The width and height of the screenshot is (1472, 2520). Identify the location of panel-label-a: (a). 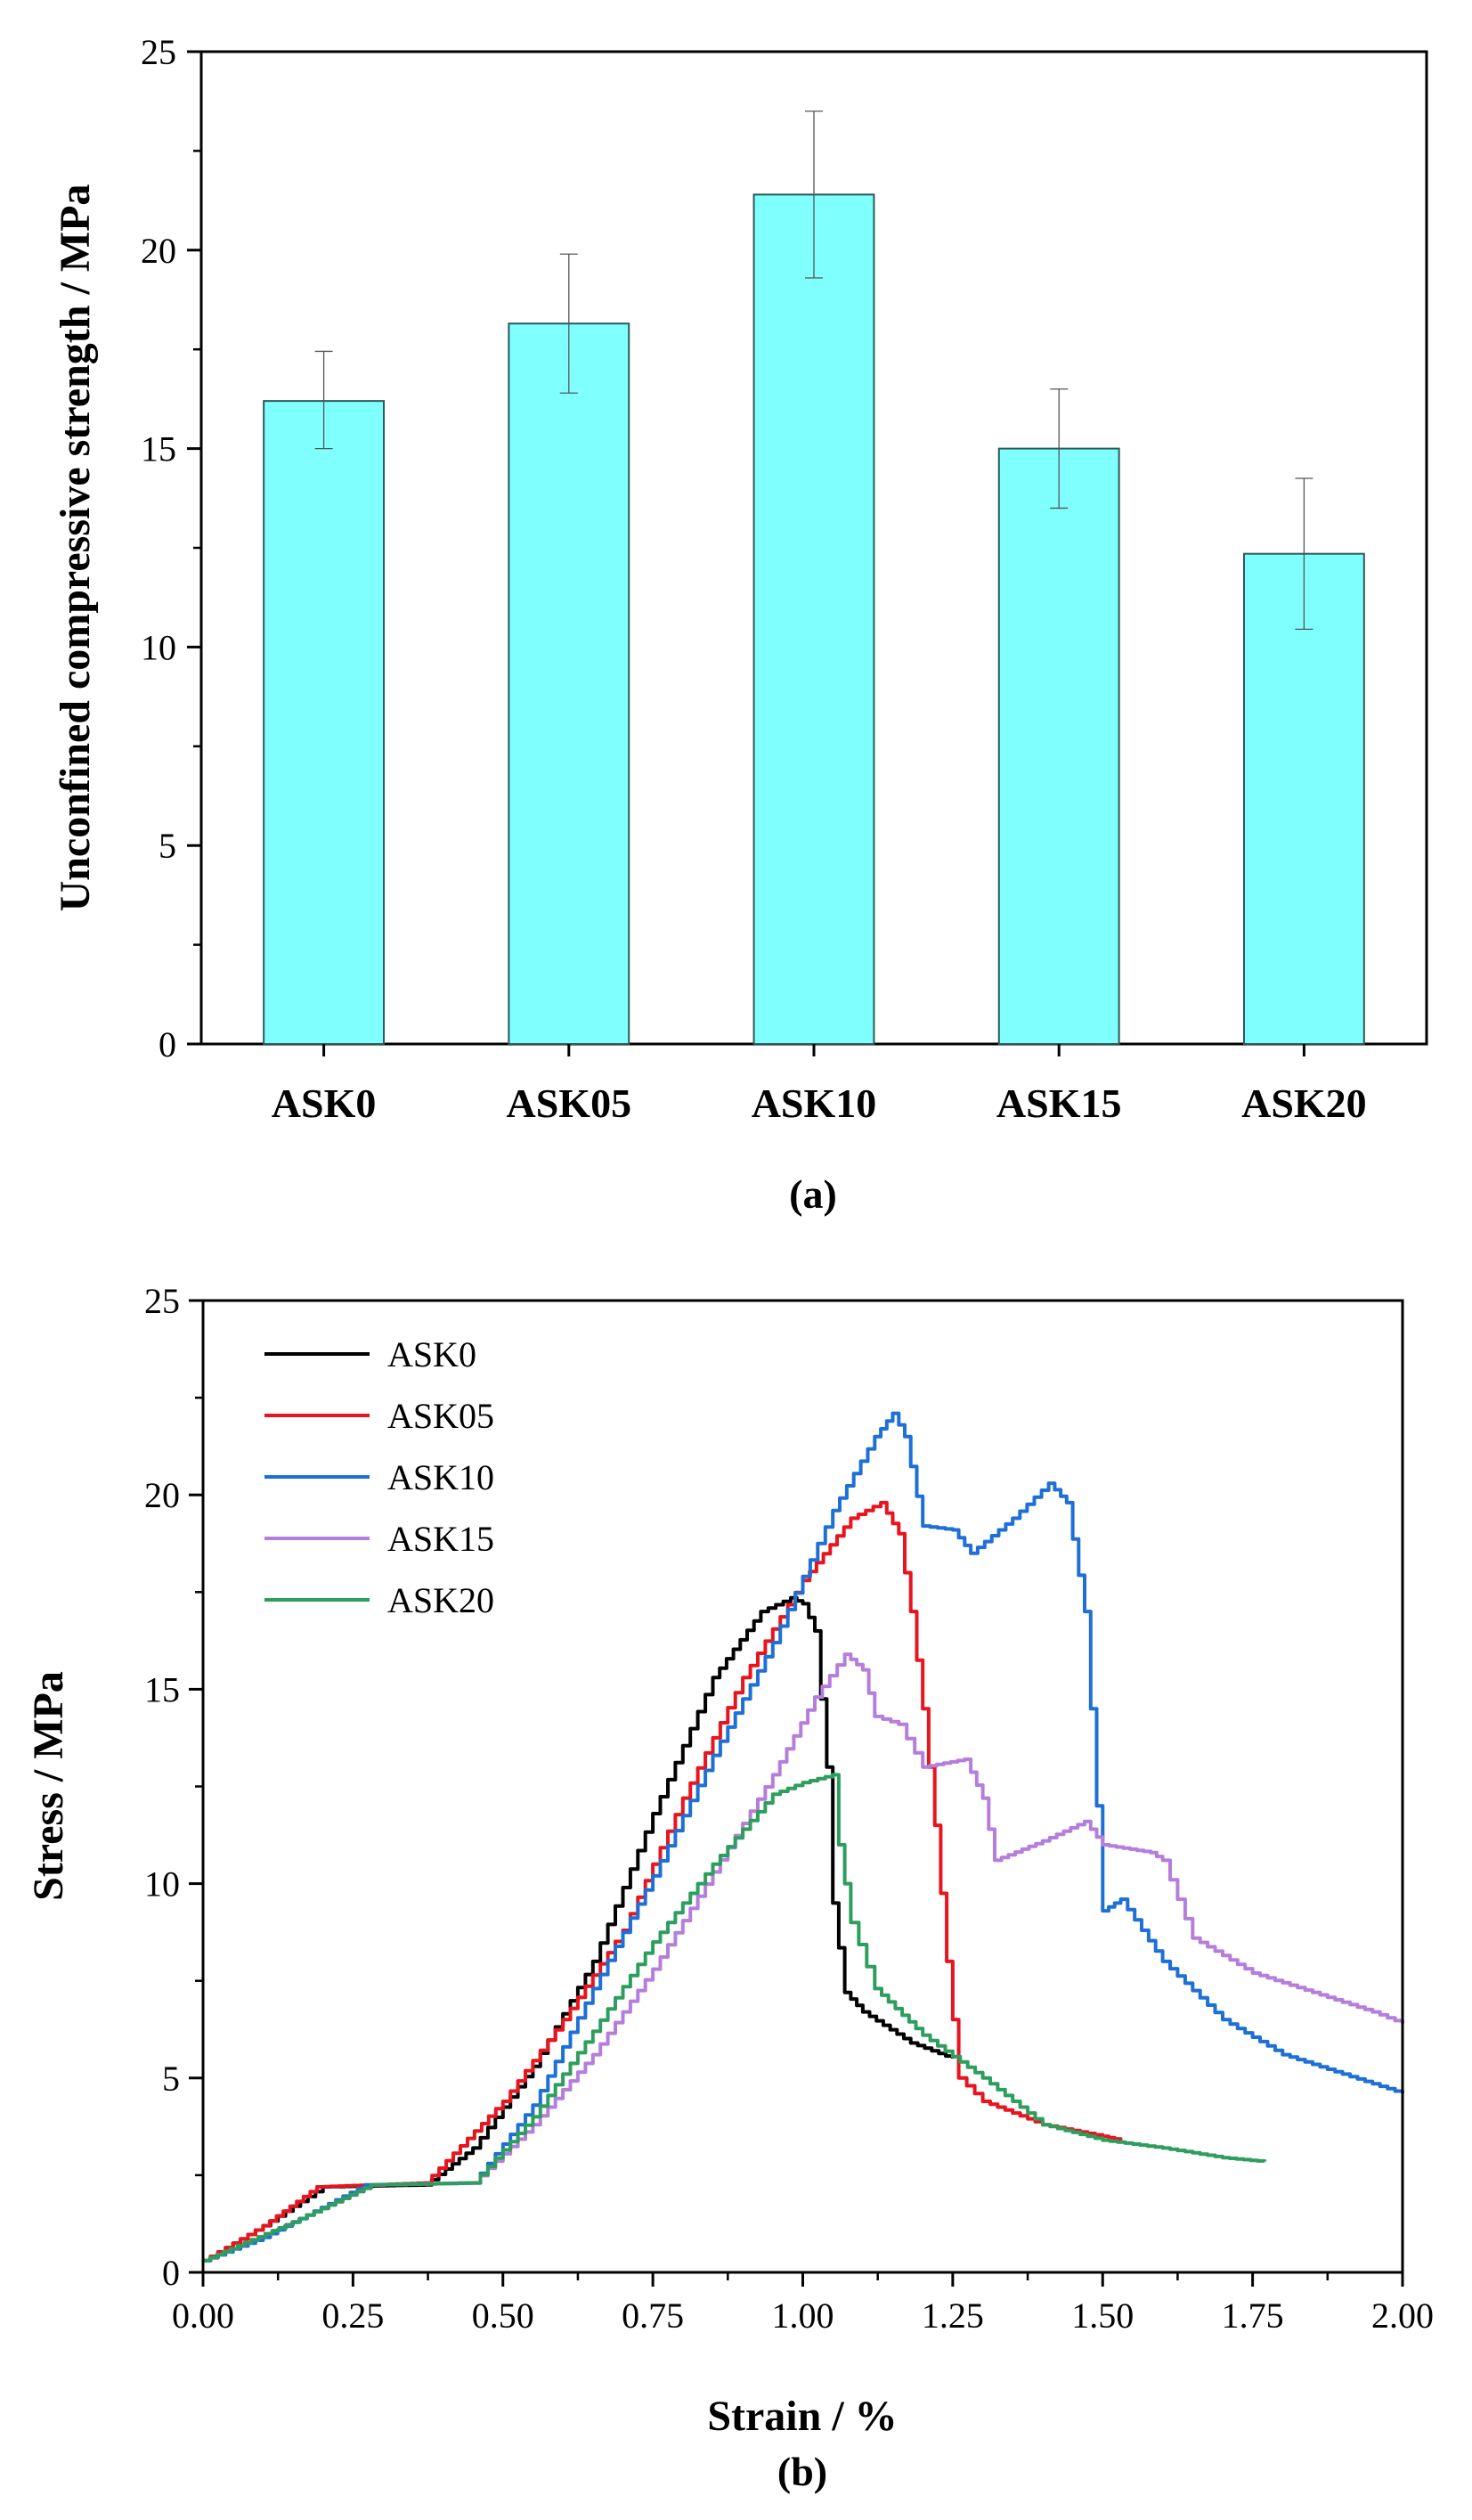
(813, 1194).